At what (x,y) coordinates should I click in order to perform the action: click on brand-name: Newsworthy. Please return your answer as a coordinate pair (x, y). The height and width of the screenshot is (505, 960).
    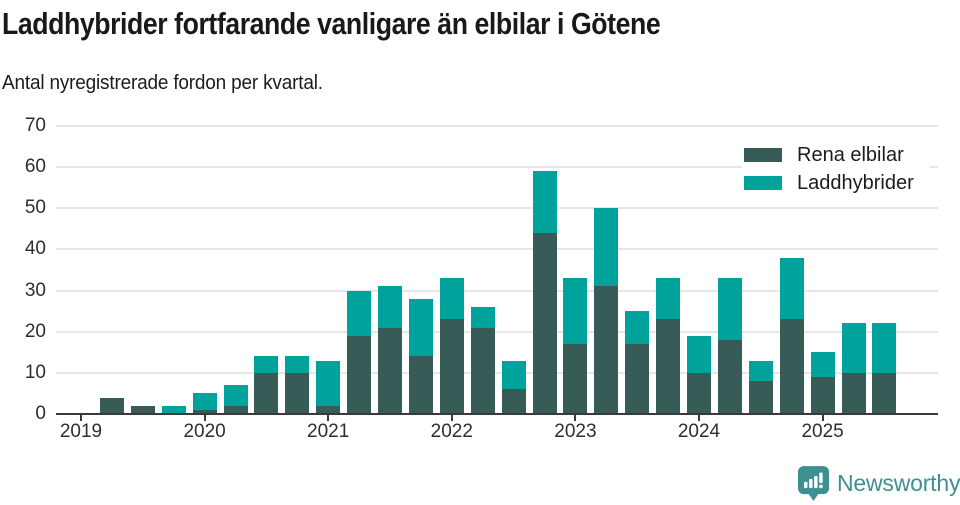
    Looking at the image, I should click on (898, 483).